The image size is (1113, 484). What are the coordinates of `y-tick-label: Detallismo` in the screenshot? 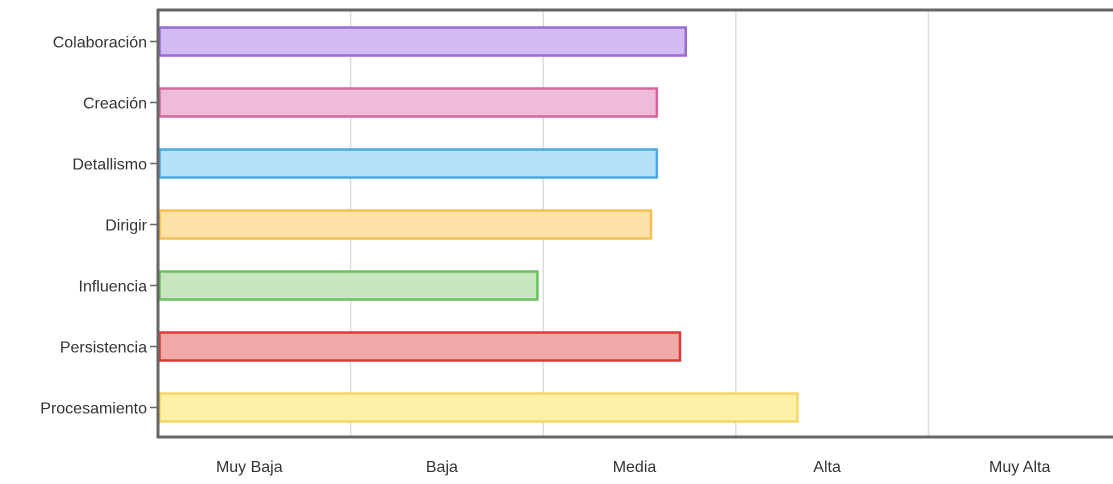 It's located at (109, 165).